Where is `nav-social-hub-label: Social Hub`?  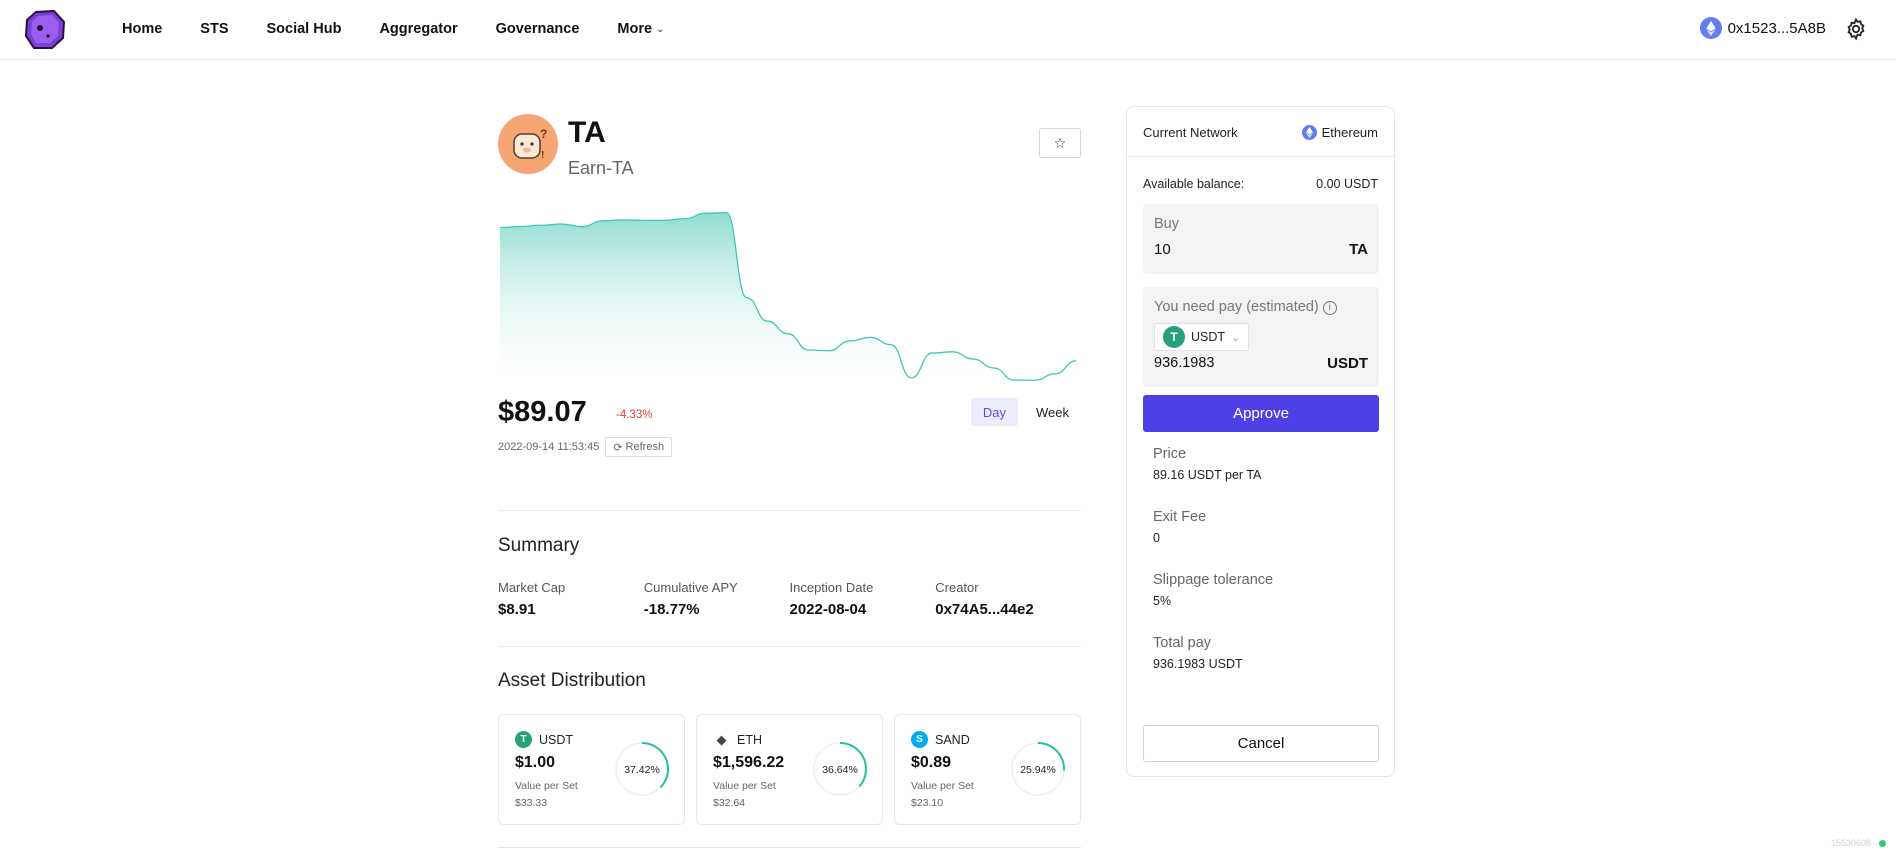 nav-social-hub-label: Social Hub is located at coordinates (304, 29).